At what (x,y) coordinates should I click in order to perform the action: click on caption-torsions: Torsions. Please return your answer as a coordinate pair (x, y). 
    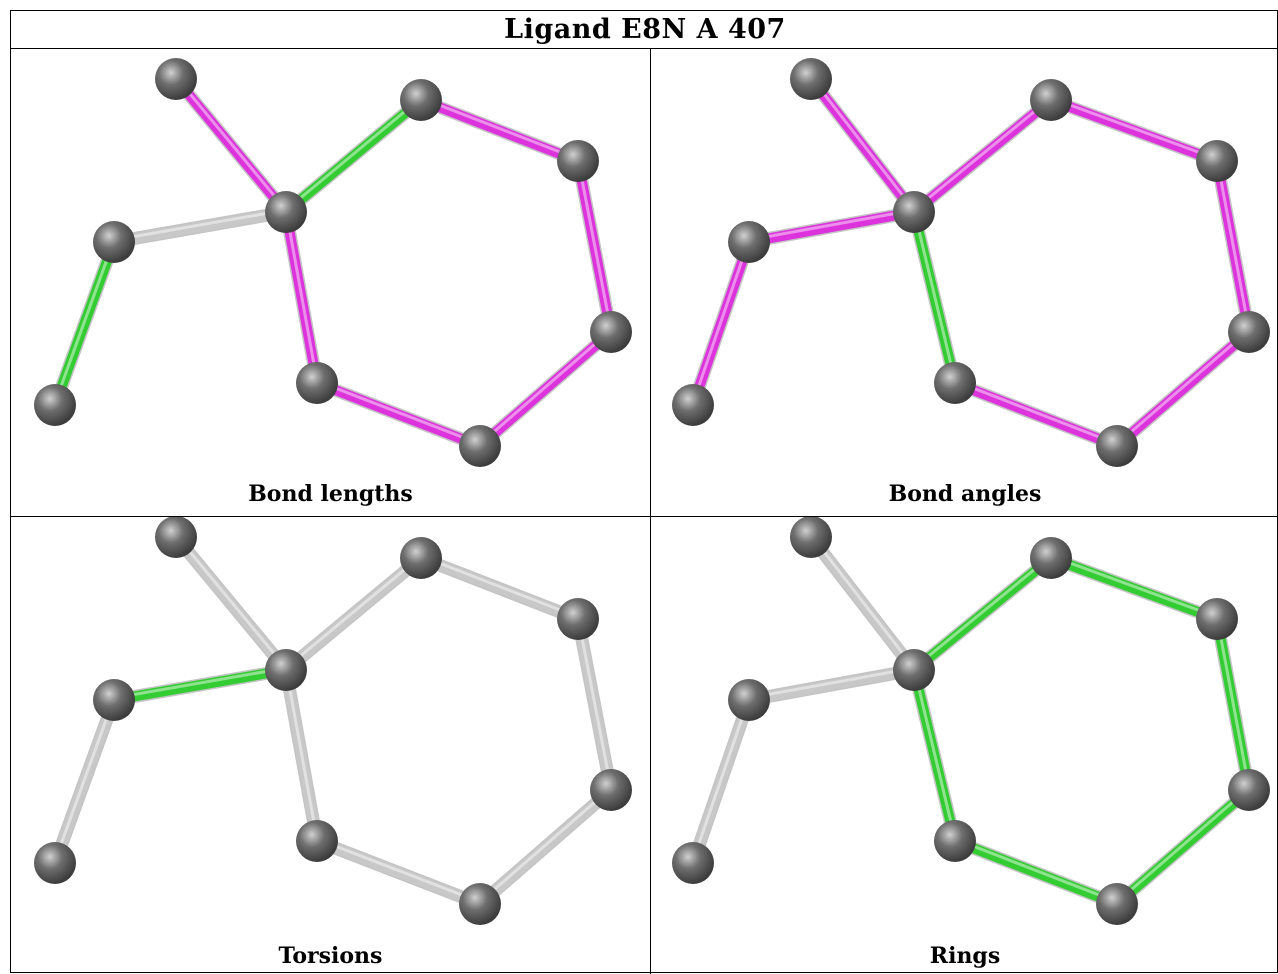
    Looking at the image, I should click on (330, 956).